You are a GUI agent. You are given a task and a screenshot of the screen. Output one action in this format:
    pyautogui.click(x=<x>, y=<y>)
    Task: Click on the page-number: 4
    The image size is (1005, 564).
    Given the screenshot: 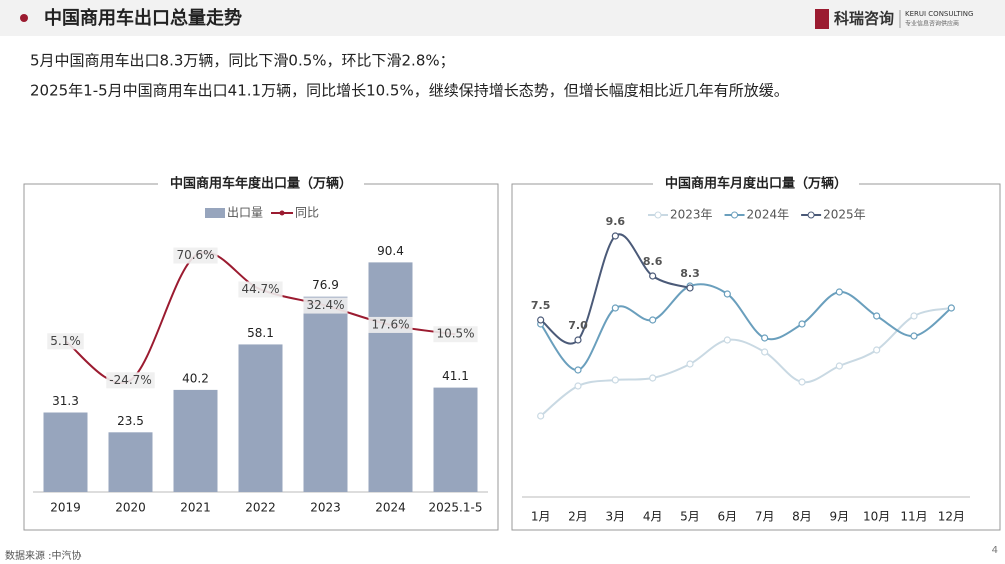 What is the action you would take?
    pyautogui.click(x=995, y=550)
    